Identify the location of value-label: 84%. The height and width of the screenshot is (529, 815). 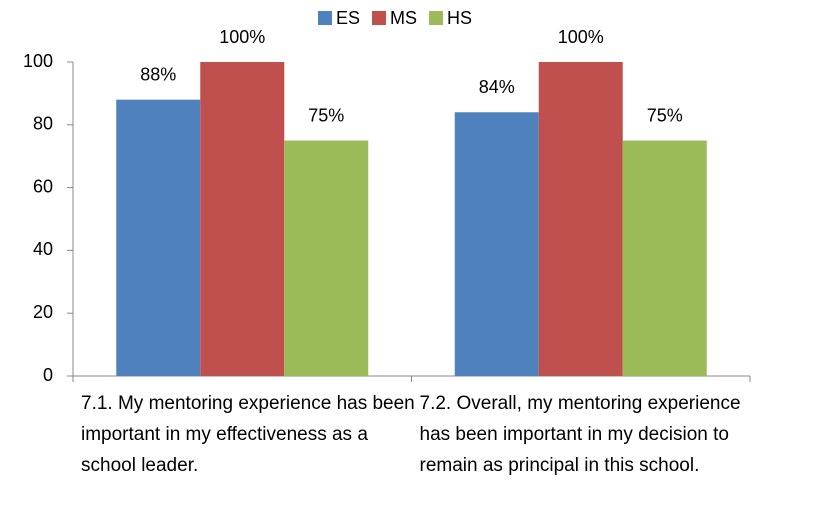
(497, 87).